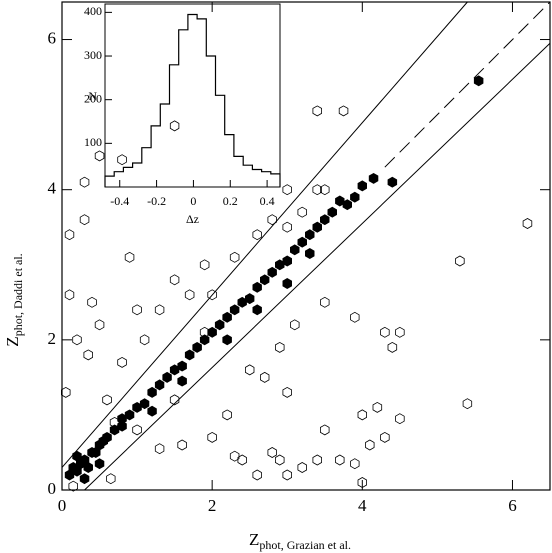 This screenshot has height=553, width=552. I want to click on x-tick-label: 6, so click(512, 505).